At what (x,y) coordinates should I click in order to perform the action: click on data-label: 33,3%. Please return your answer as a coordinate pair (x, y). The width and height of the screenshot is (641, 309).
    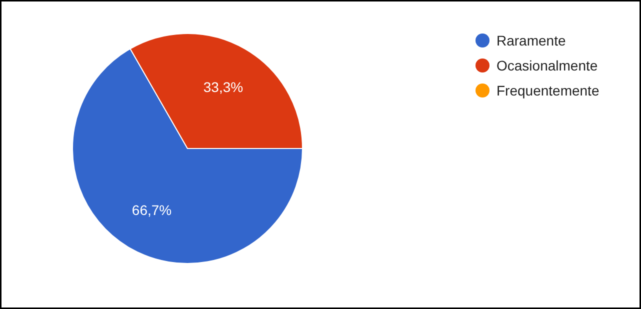
    Looking at the image, I should click on (223, 86).